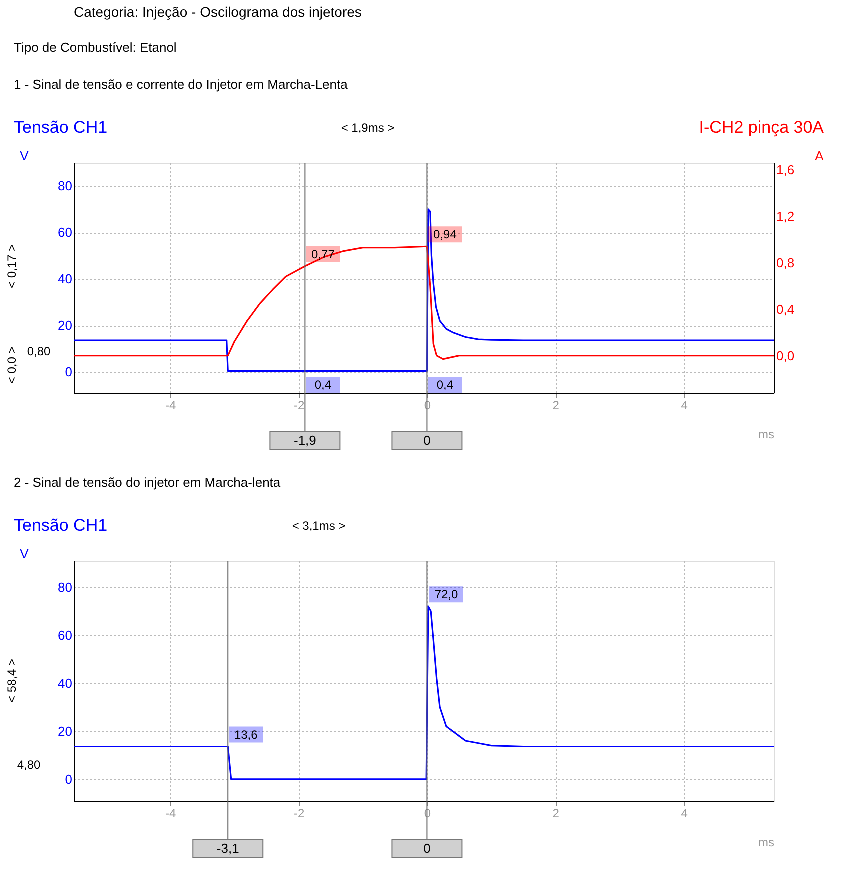 Image resolution: width=864 pixels, height=887 pixels. What do you see at coordinates (39, 351) in the screenshot?
I see `text: 0,80` at bounding box center [39, 351].